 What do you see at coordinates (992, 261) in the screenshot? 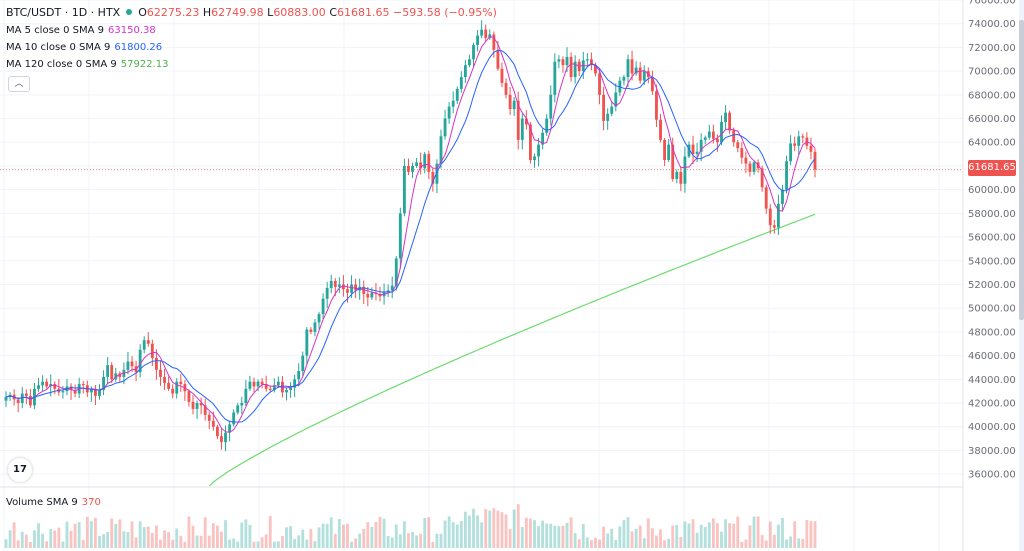
I see `price-tick-label: 54000.00` at bounding box center [992, 261].